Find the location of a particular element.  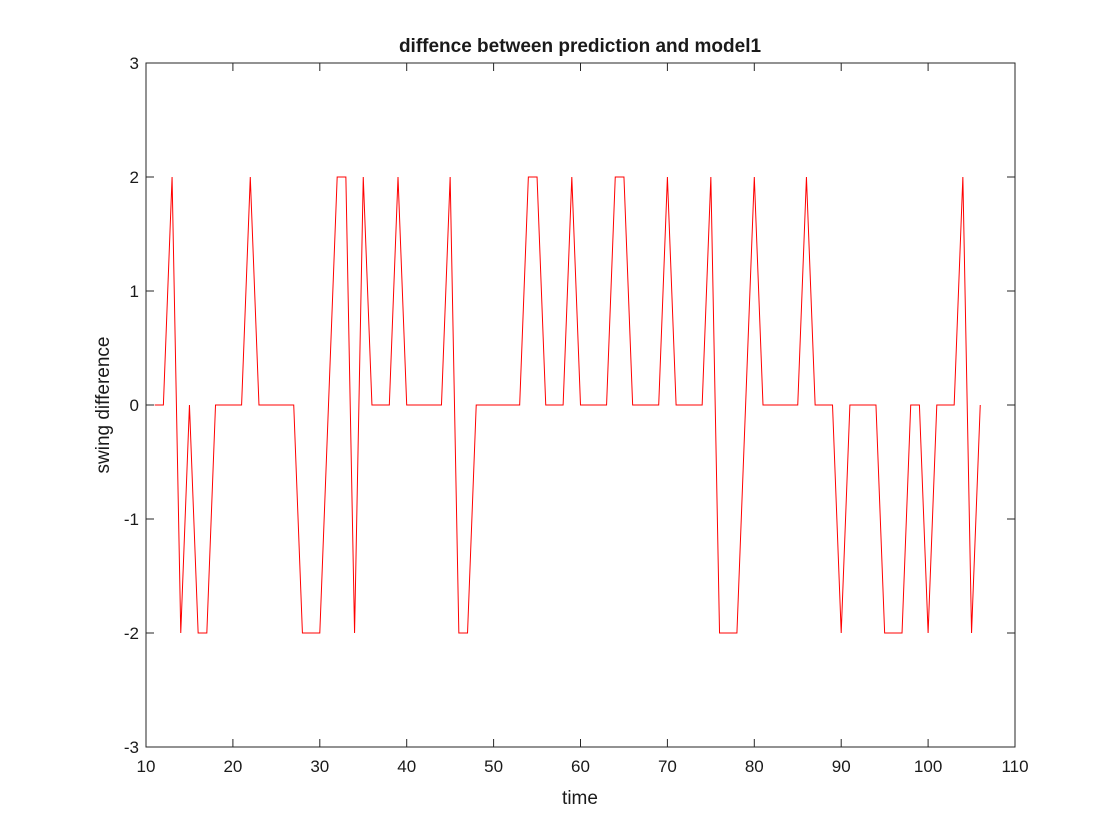

y-tick-label: -1 is located at coordinates (131, 519).